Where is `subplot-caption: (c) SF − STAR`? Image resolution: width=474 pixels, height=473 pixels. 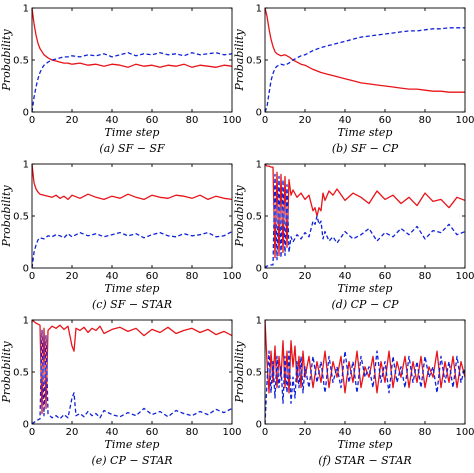 subplot-caption: (c) SF − STAR is located at coordinates (132, 304).